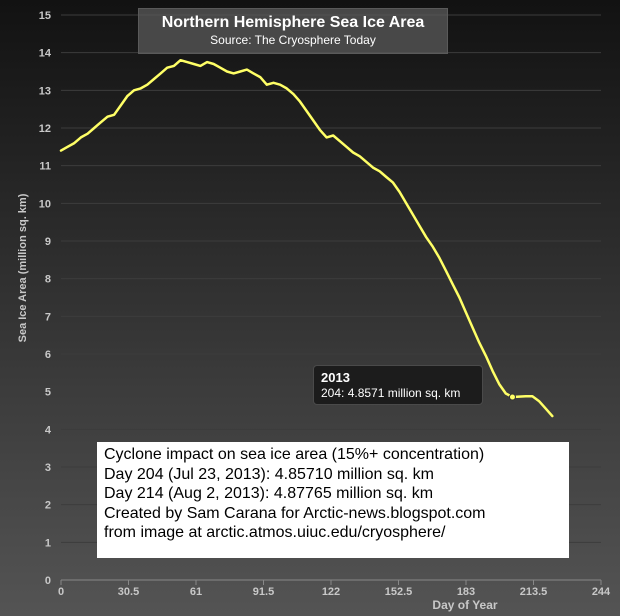 The image size is (620, 616). Describe the element at coordinates (45, 204) in the screenshot. I see `y-tick-label: 10` at that location.